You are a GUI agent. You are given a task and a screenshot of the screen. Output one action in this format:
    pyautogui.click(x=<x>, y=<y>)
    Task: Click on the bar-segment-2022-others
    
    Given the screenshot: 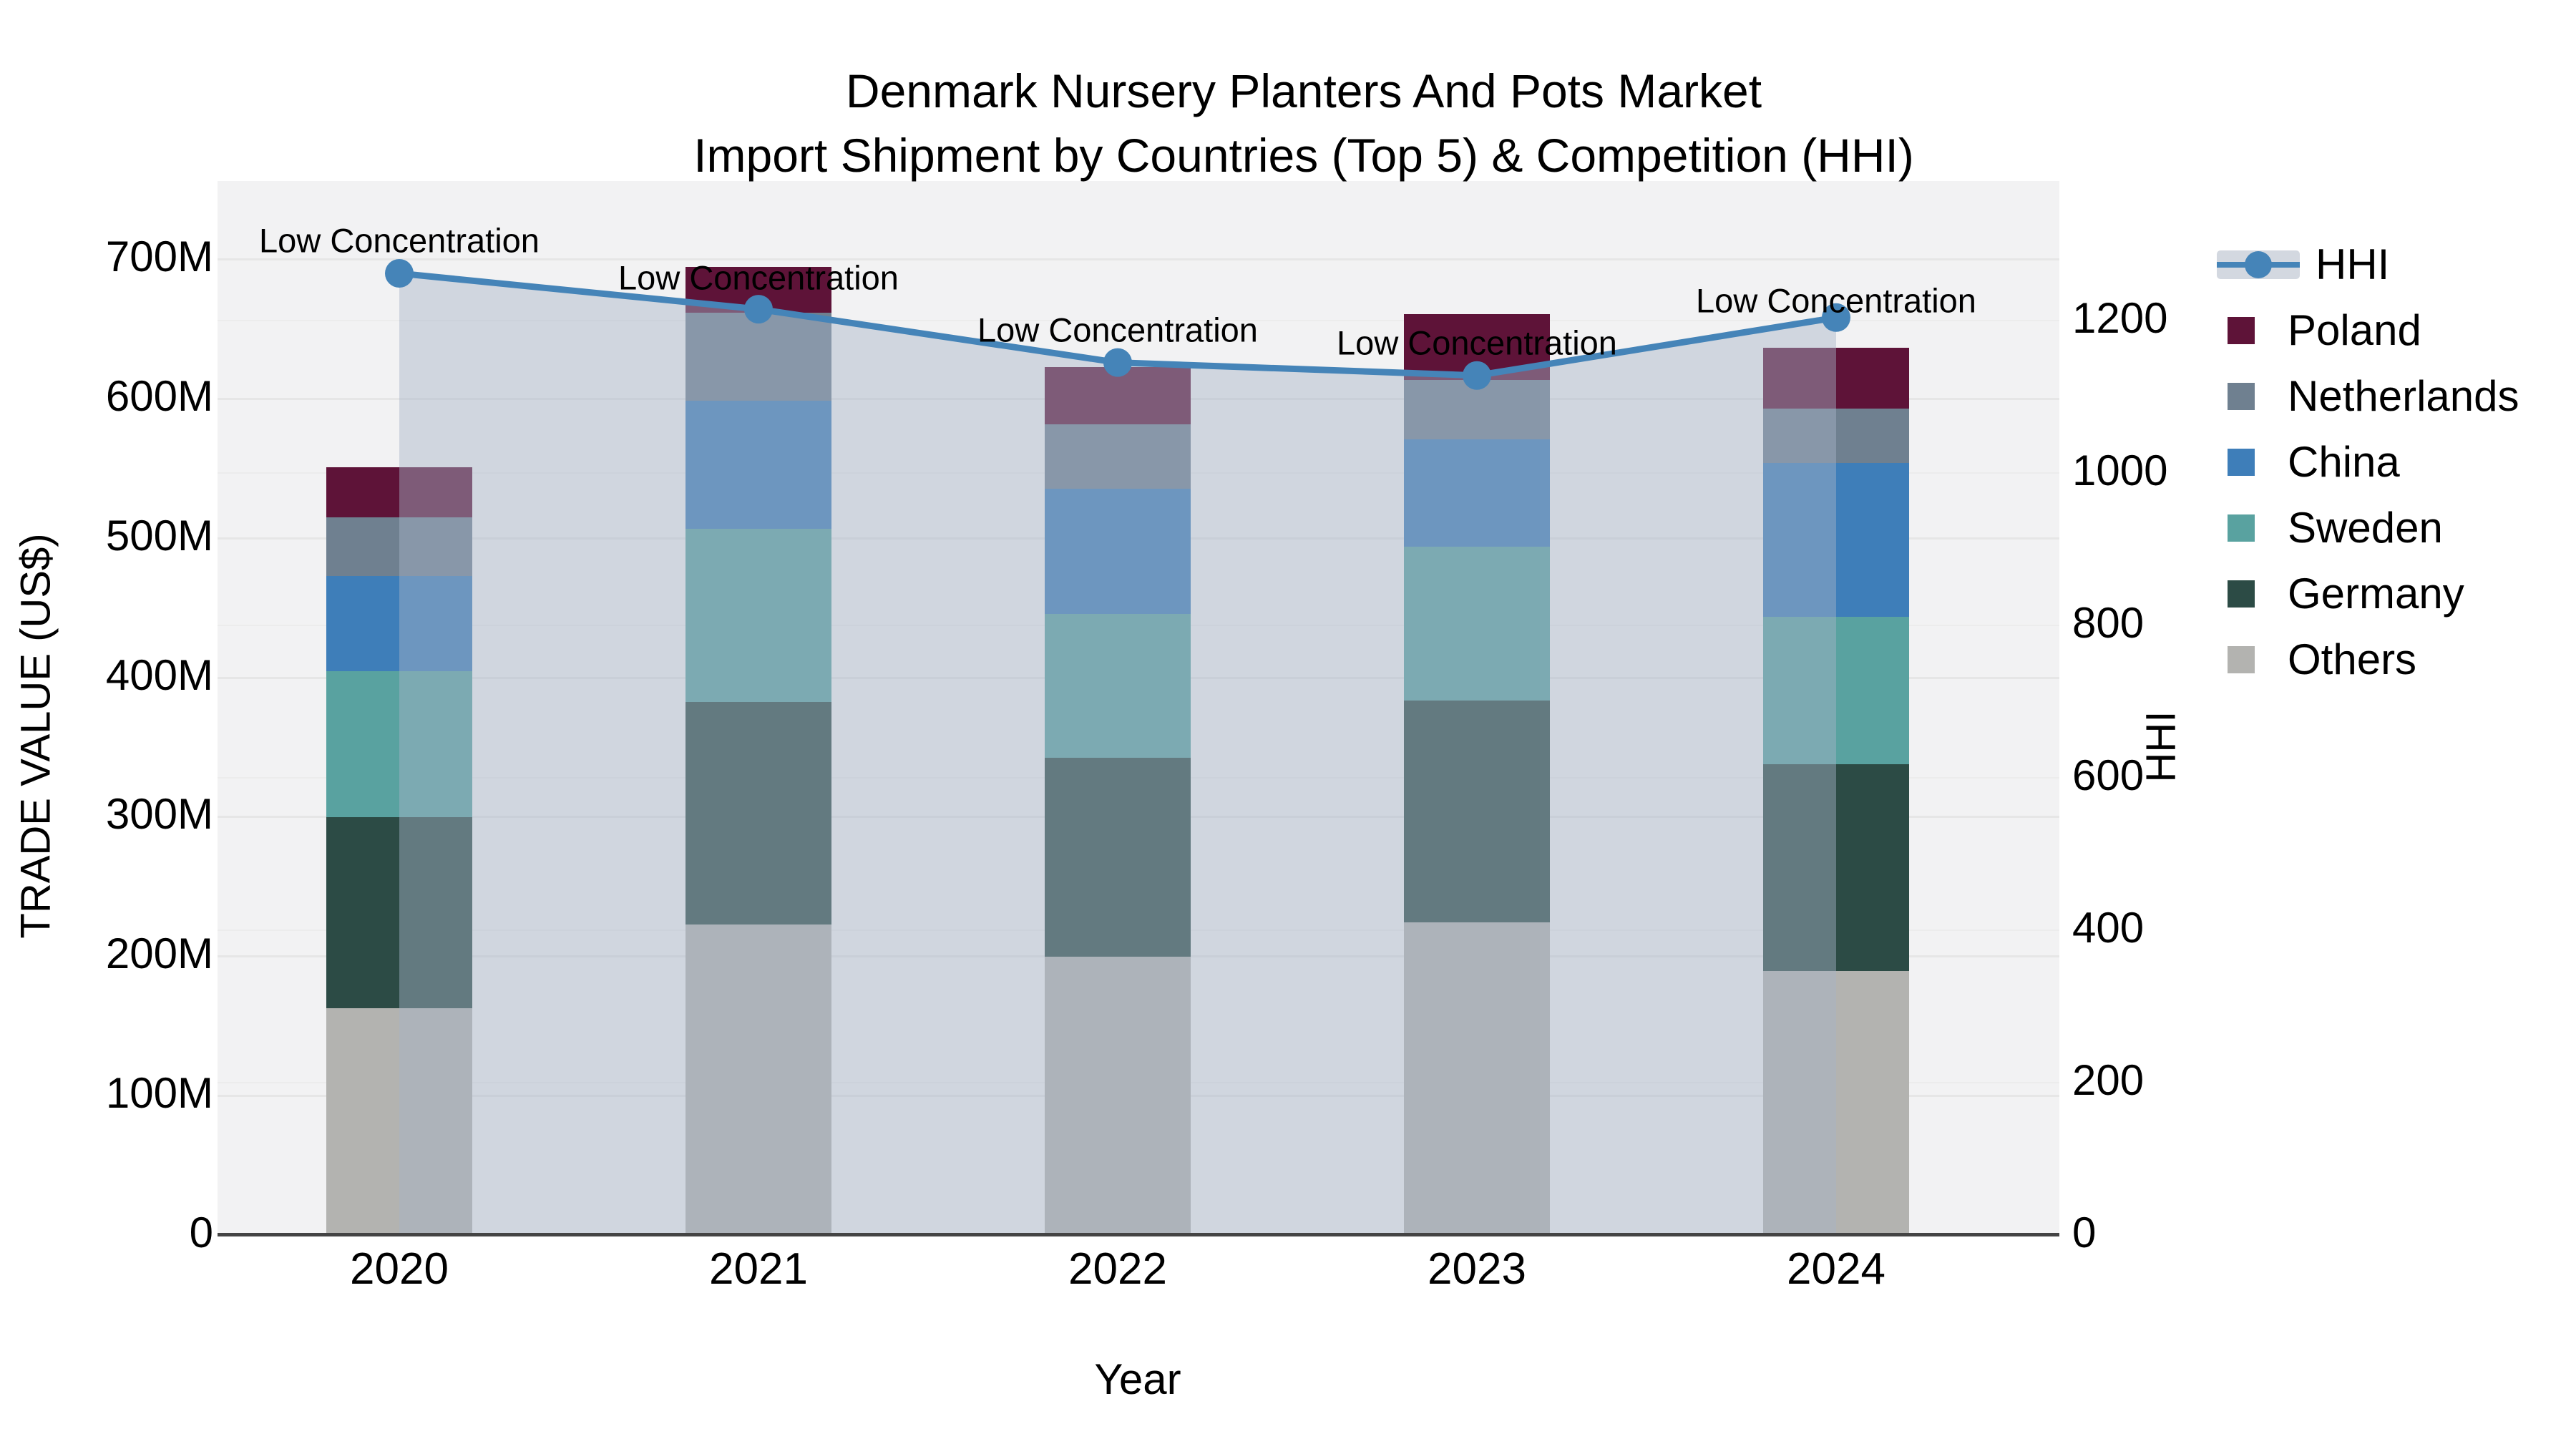 What is the action you would take?
    pyautogui.click(x=1118, y=1095)
    